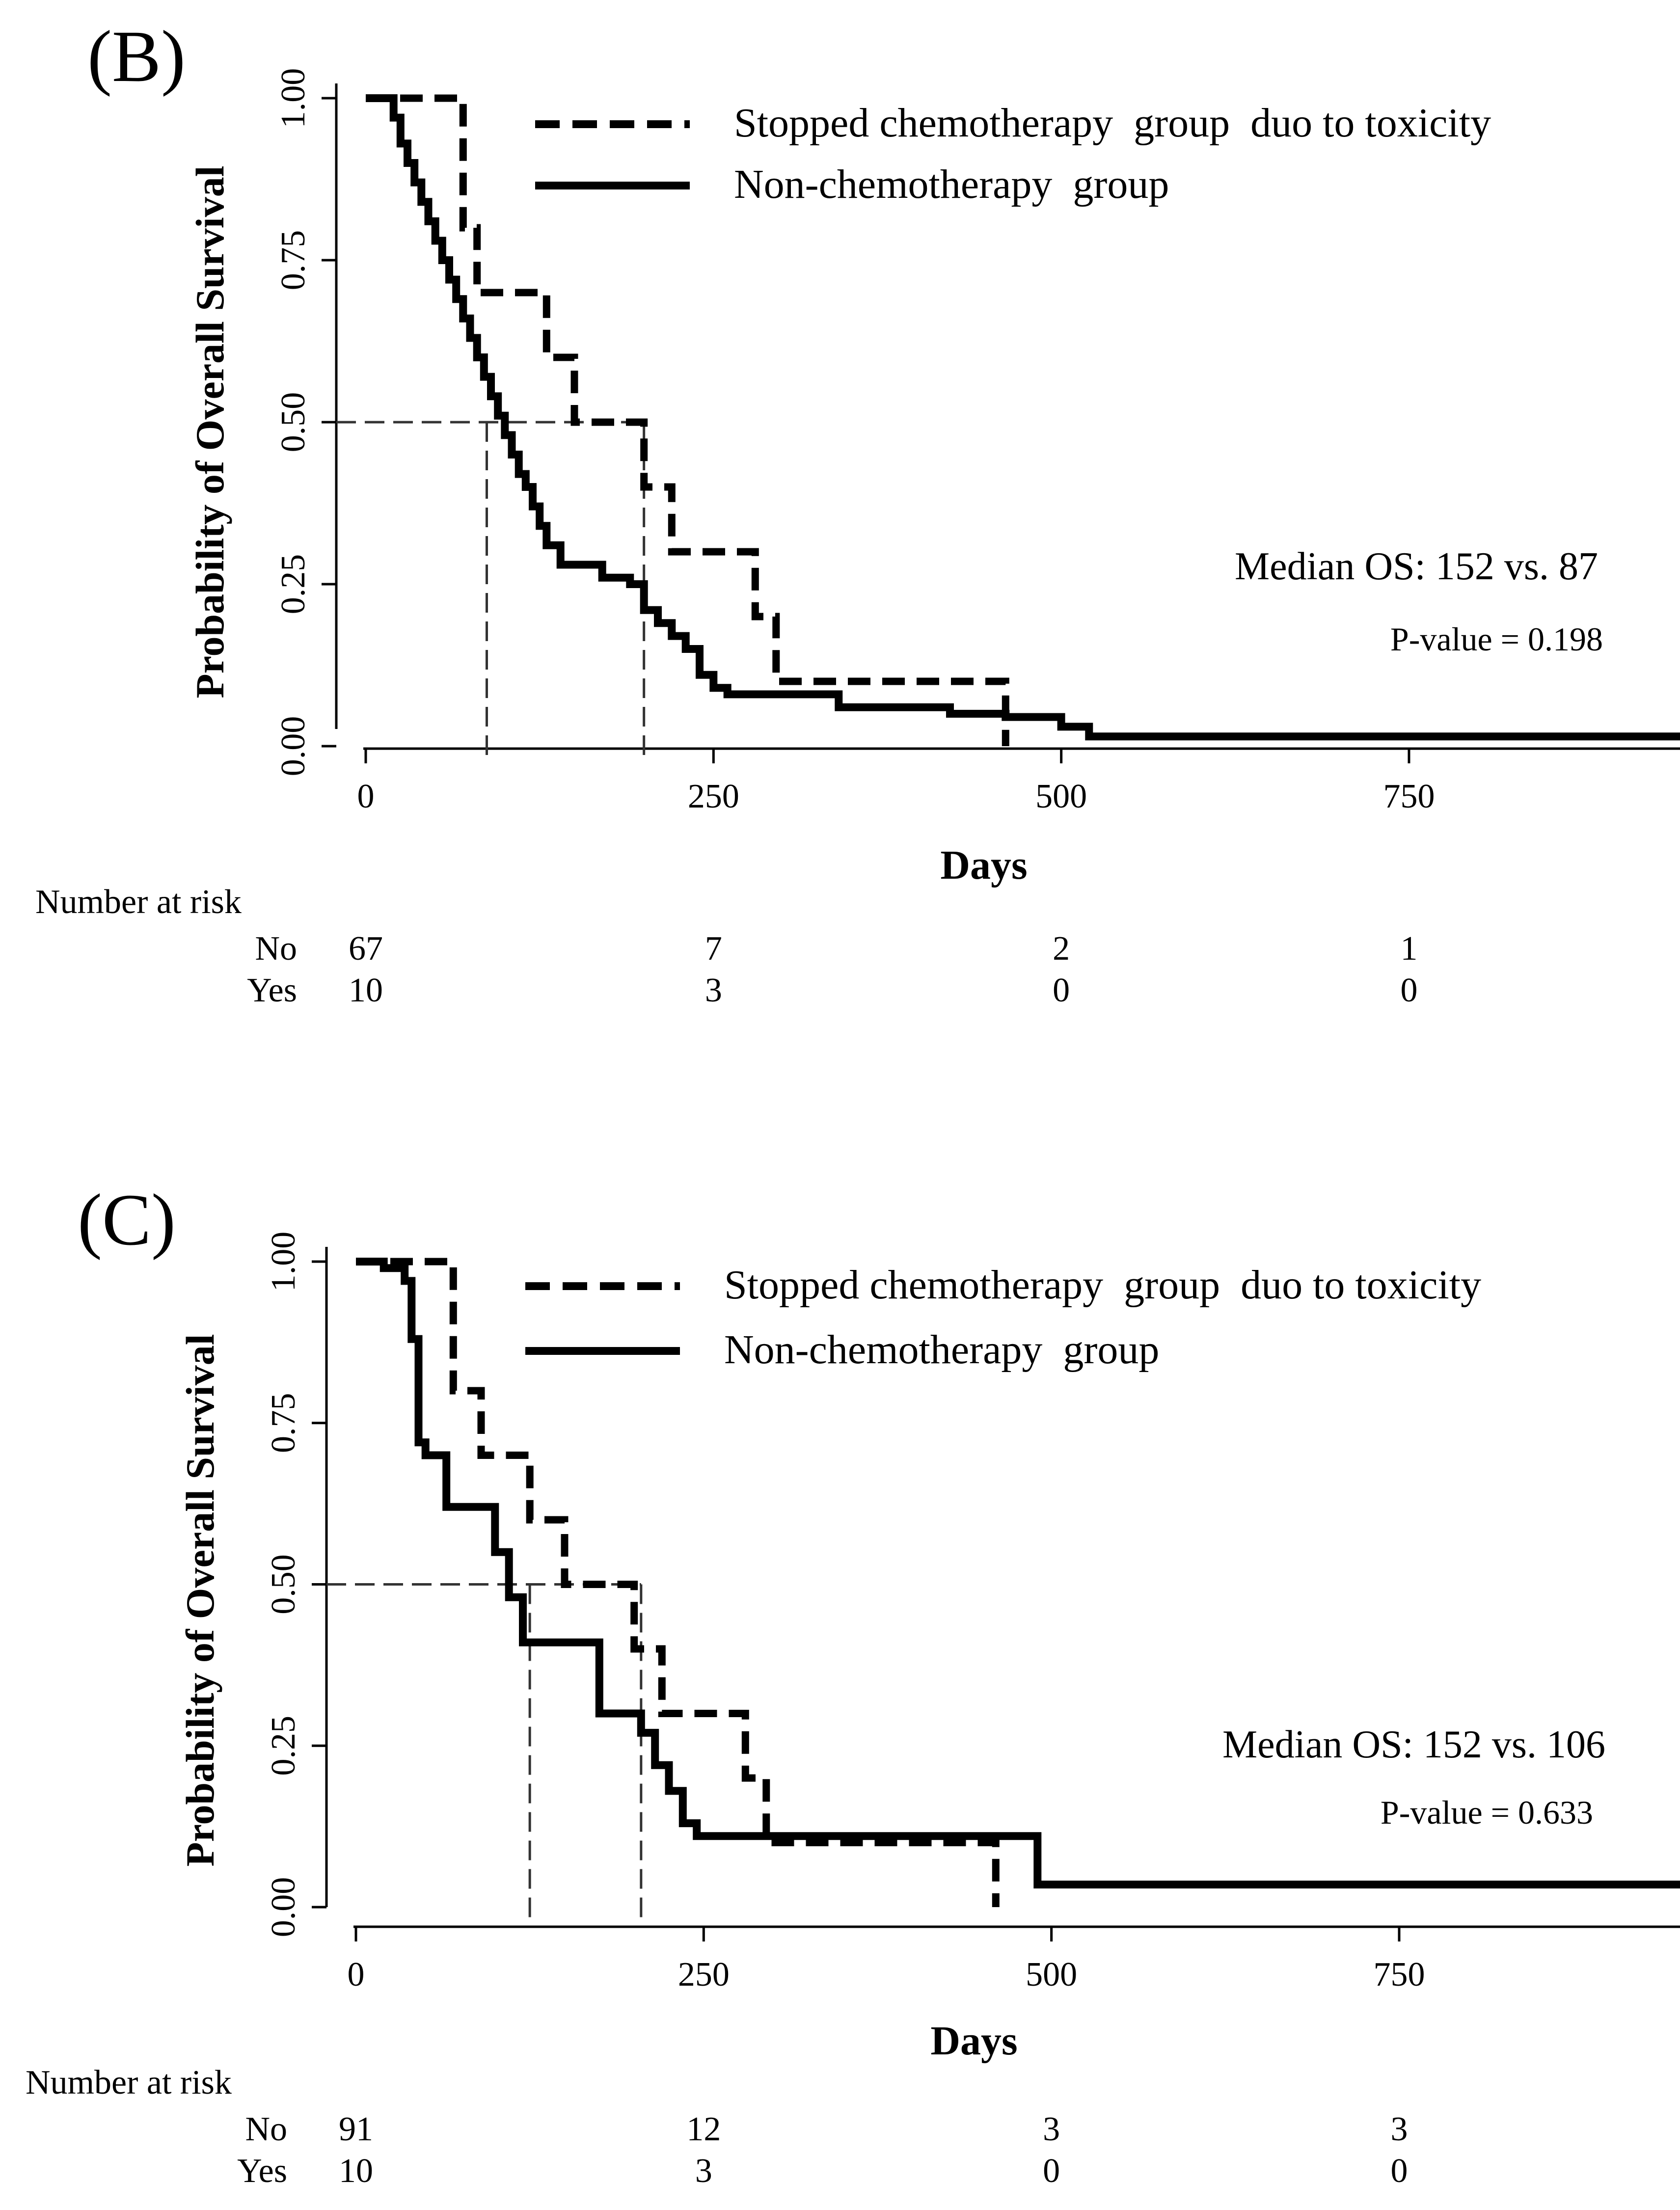  I want to click on panel-b-p-value-note: P-value = 0.198, so click(1496, 639).